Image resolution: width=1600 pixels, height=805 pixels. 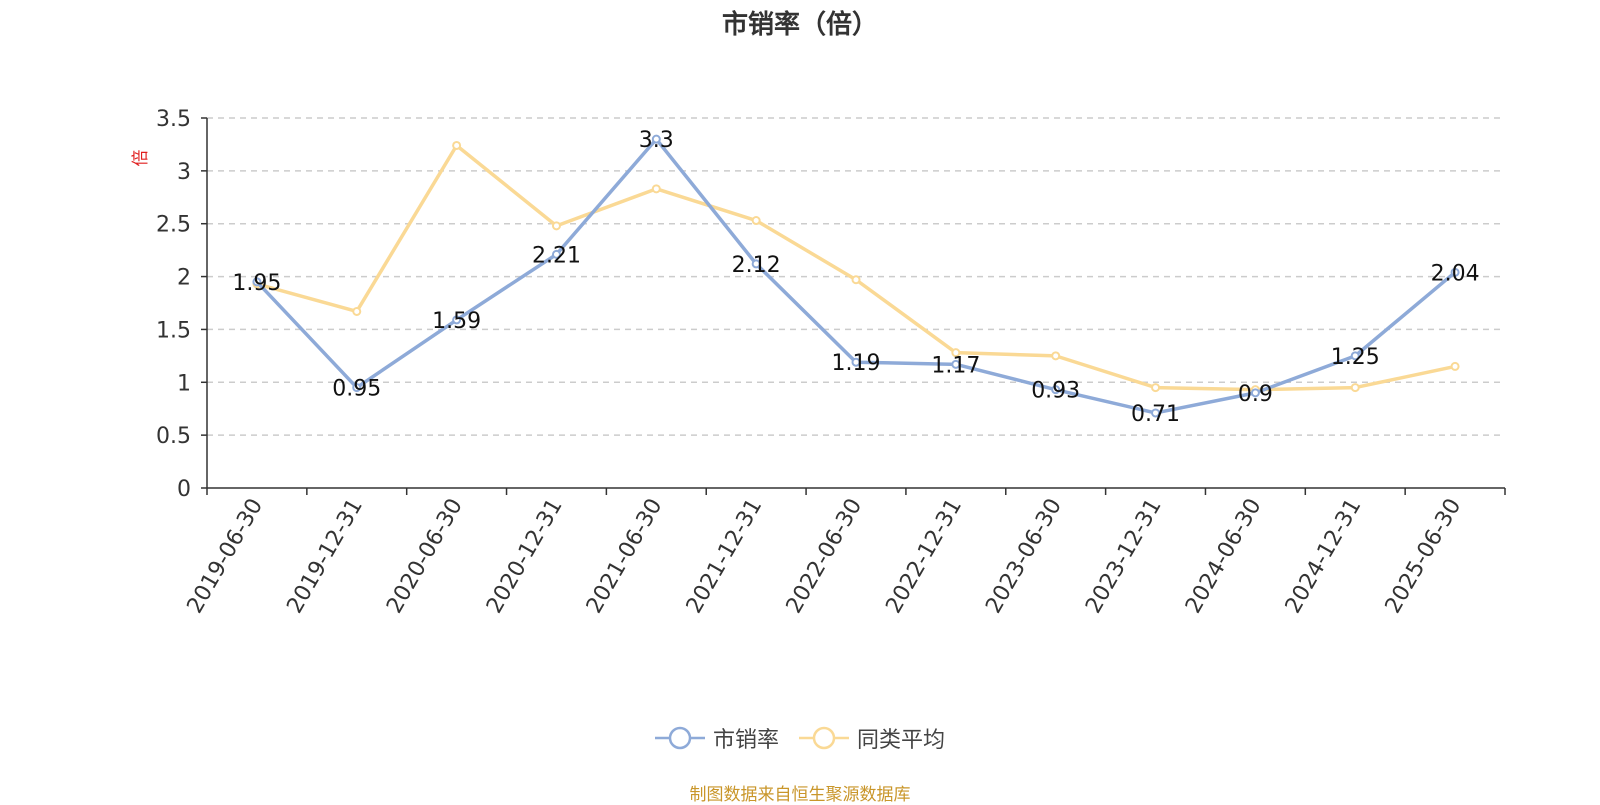 What do you see at coordinates (1024, 556) in the screenshot?
I see `x-tick-label: 2023-06-30` at bounding box center [1024, 556].